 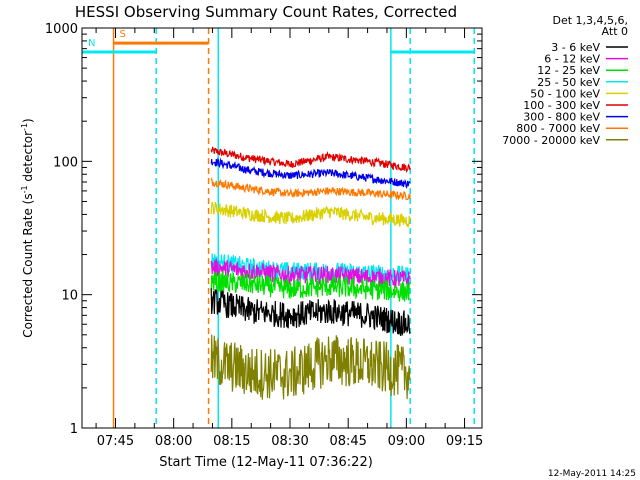 What do you see at coordinates (91, 43) in the screenshot?
I see `flag-label-1: N` at bounding box center [91, 43].